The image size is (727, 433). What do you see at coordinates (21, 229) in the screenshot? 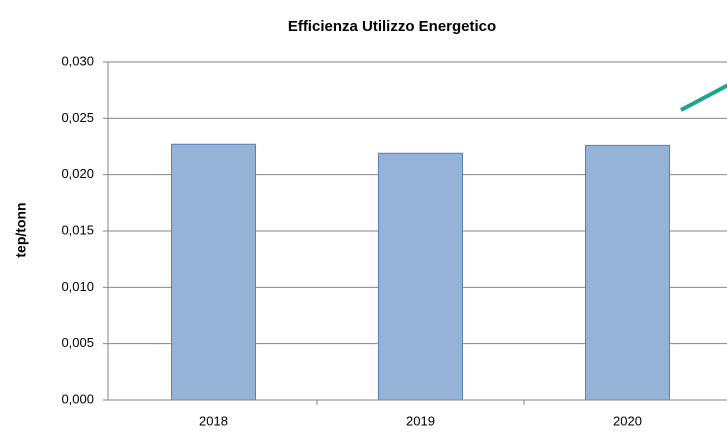
I see `y-axis-label: tep/tonn` at bounding box center [21, 229].